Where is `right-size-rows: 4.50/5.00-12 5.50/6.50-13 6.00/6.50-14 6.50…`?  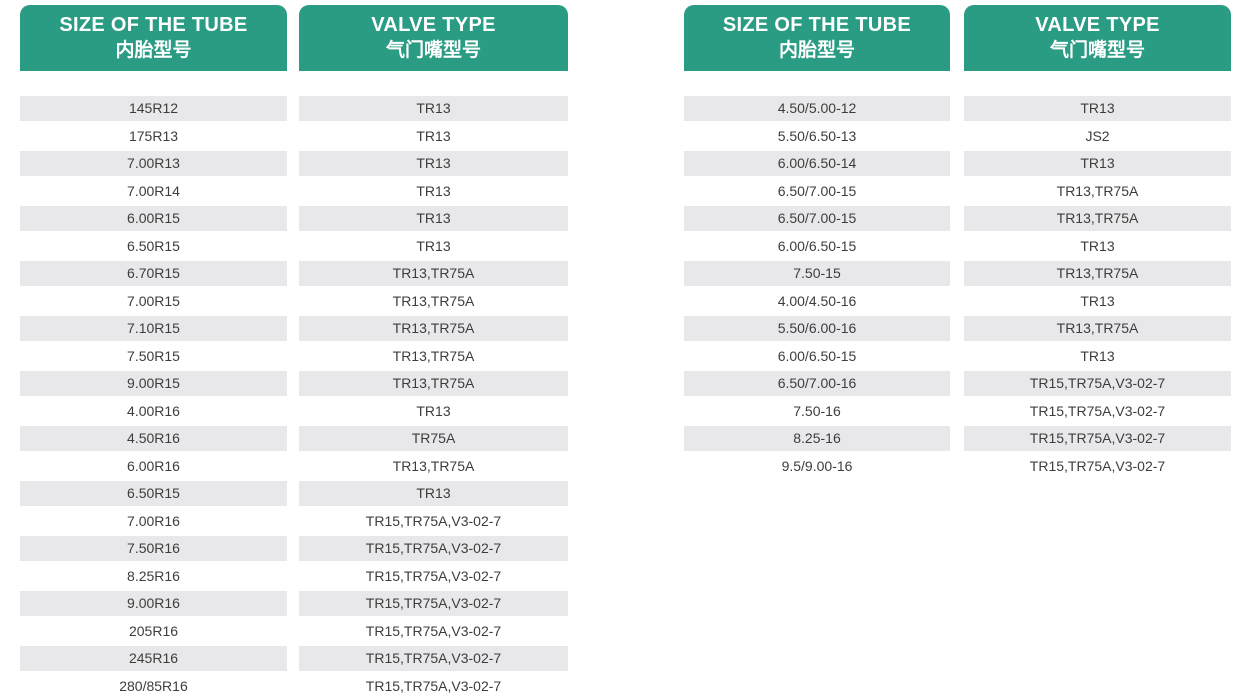
right-size-rows: 4.50/5.00-12 5.50/6.50-13 6.00/6.50-14 6.50… is located at coordinates (817, 287).